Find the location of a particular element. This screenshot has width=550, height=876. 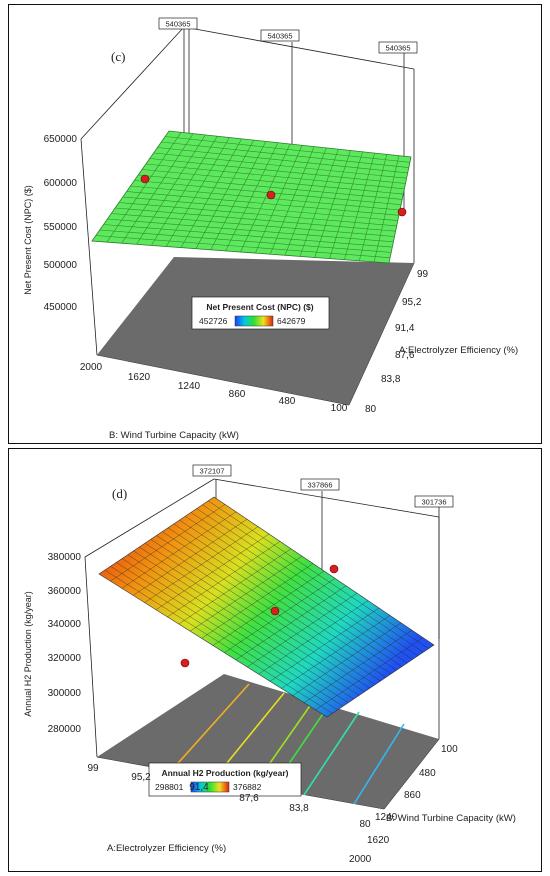

legend-min: 298801 is located at coordinates (169, 787).